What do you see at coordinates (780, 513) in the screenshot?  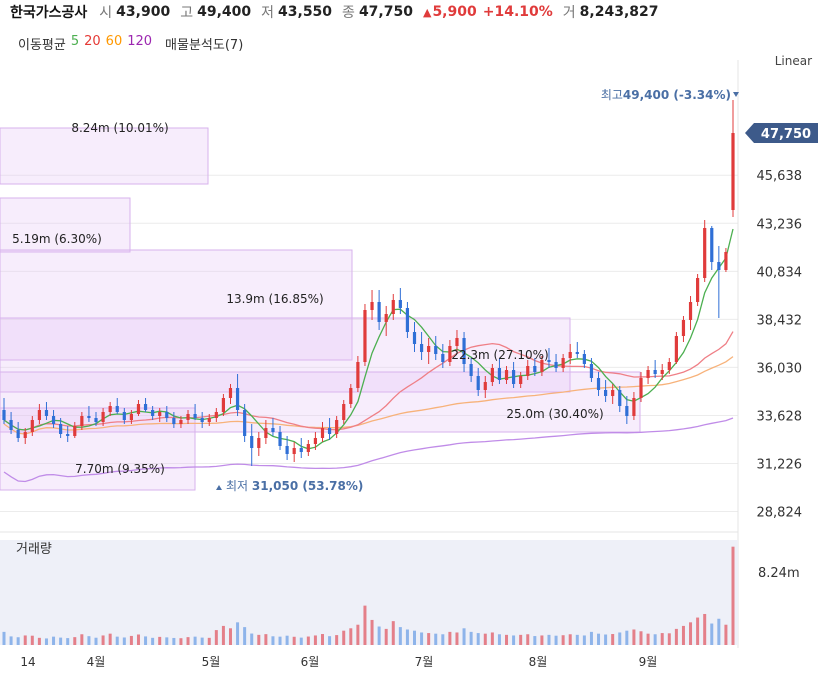 I see `y-tick-label: 28,824` at bounding box center [780, 513].